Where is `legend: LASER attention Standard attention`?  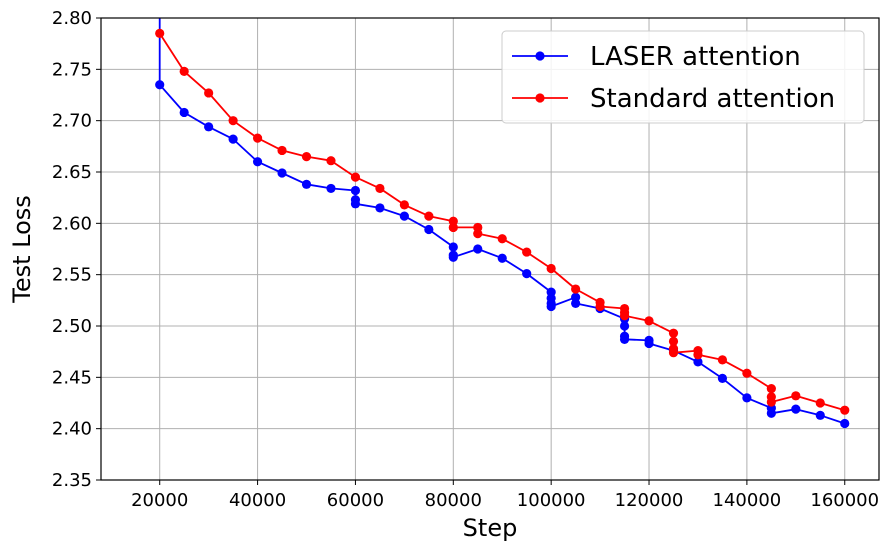
legend: LASER attention Standard attention is located at coordinates (683, 77).